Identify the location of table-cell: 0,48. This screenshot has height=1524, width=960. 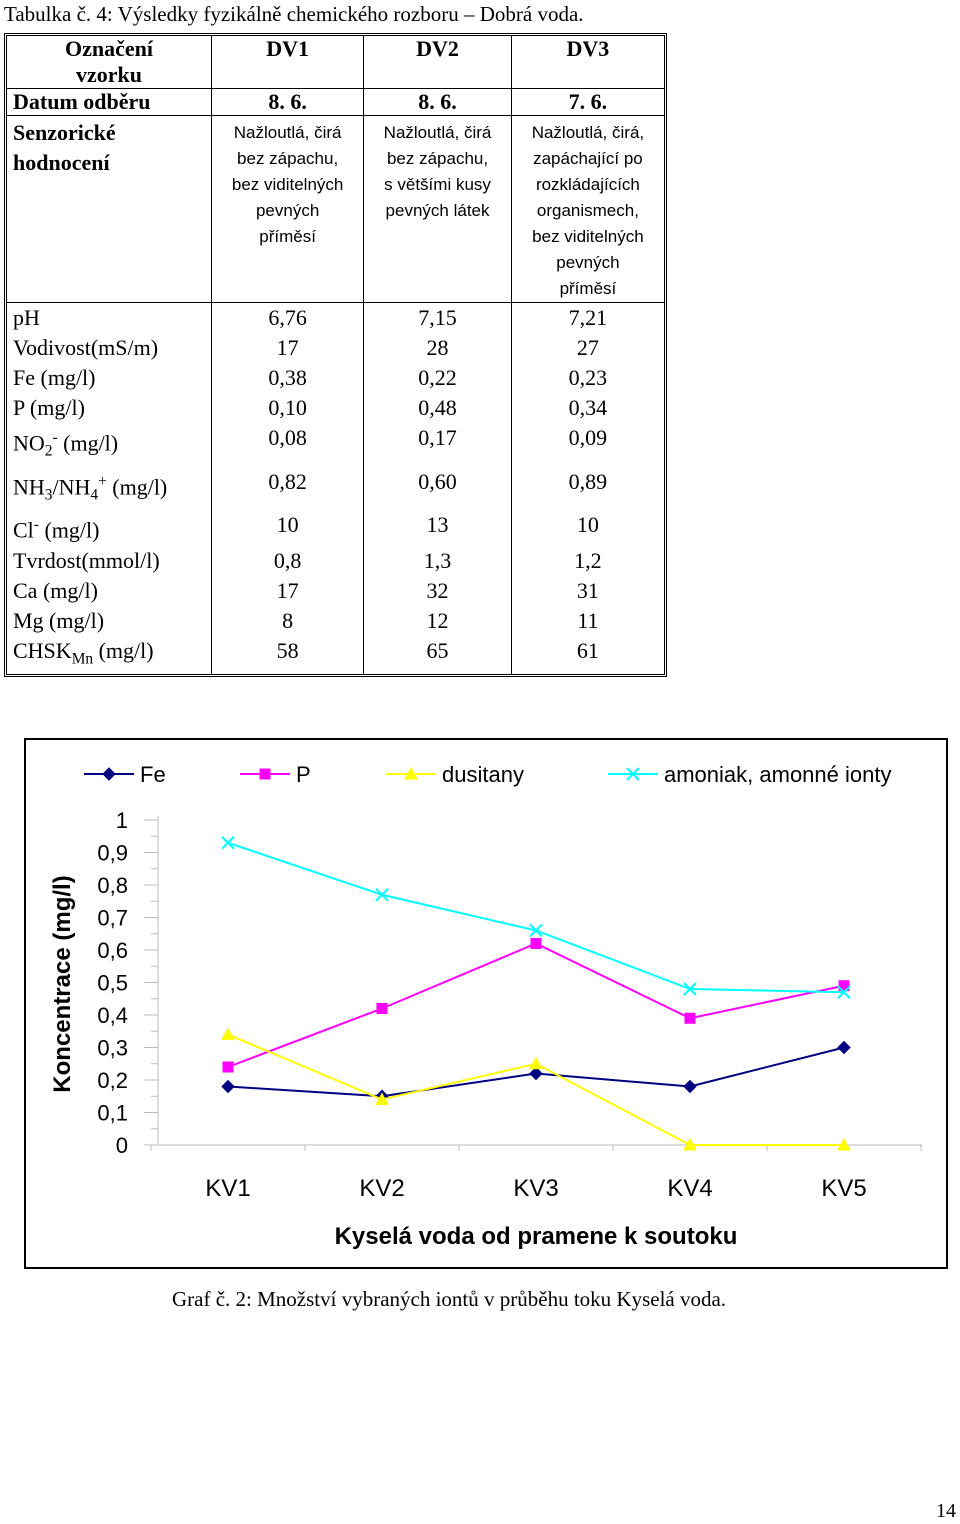
(438, 408).